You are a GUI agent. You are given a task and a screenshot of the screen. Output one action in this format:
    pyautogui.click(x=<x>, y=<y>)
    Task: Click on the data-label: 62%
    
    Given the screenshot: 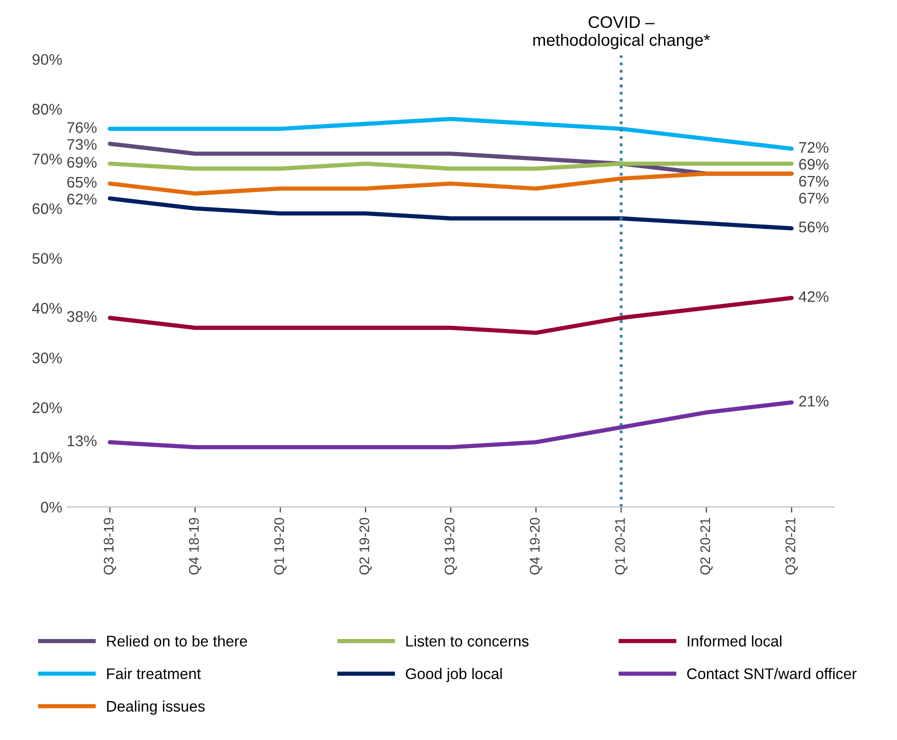 What is the action you would take?
    pyautogui.click(x=82, y=199)
    